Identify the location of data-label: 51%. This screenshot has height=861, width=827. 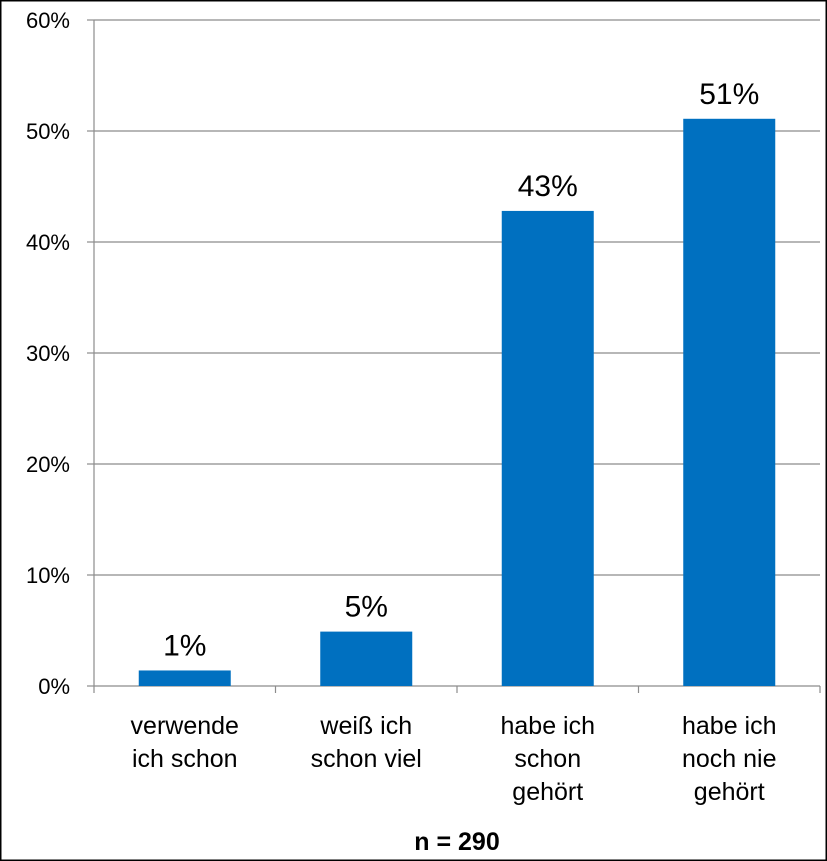
(729, 94).